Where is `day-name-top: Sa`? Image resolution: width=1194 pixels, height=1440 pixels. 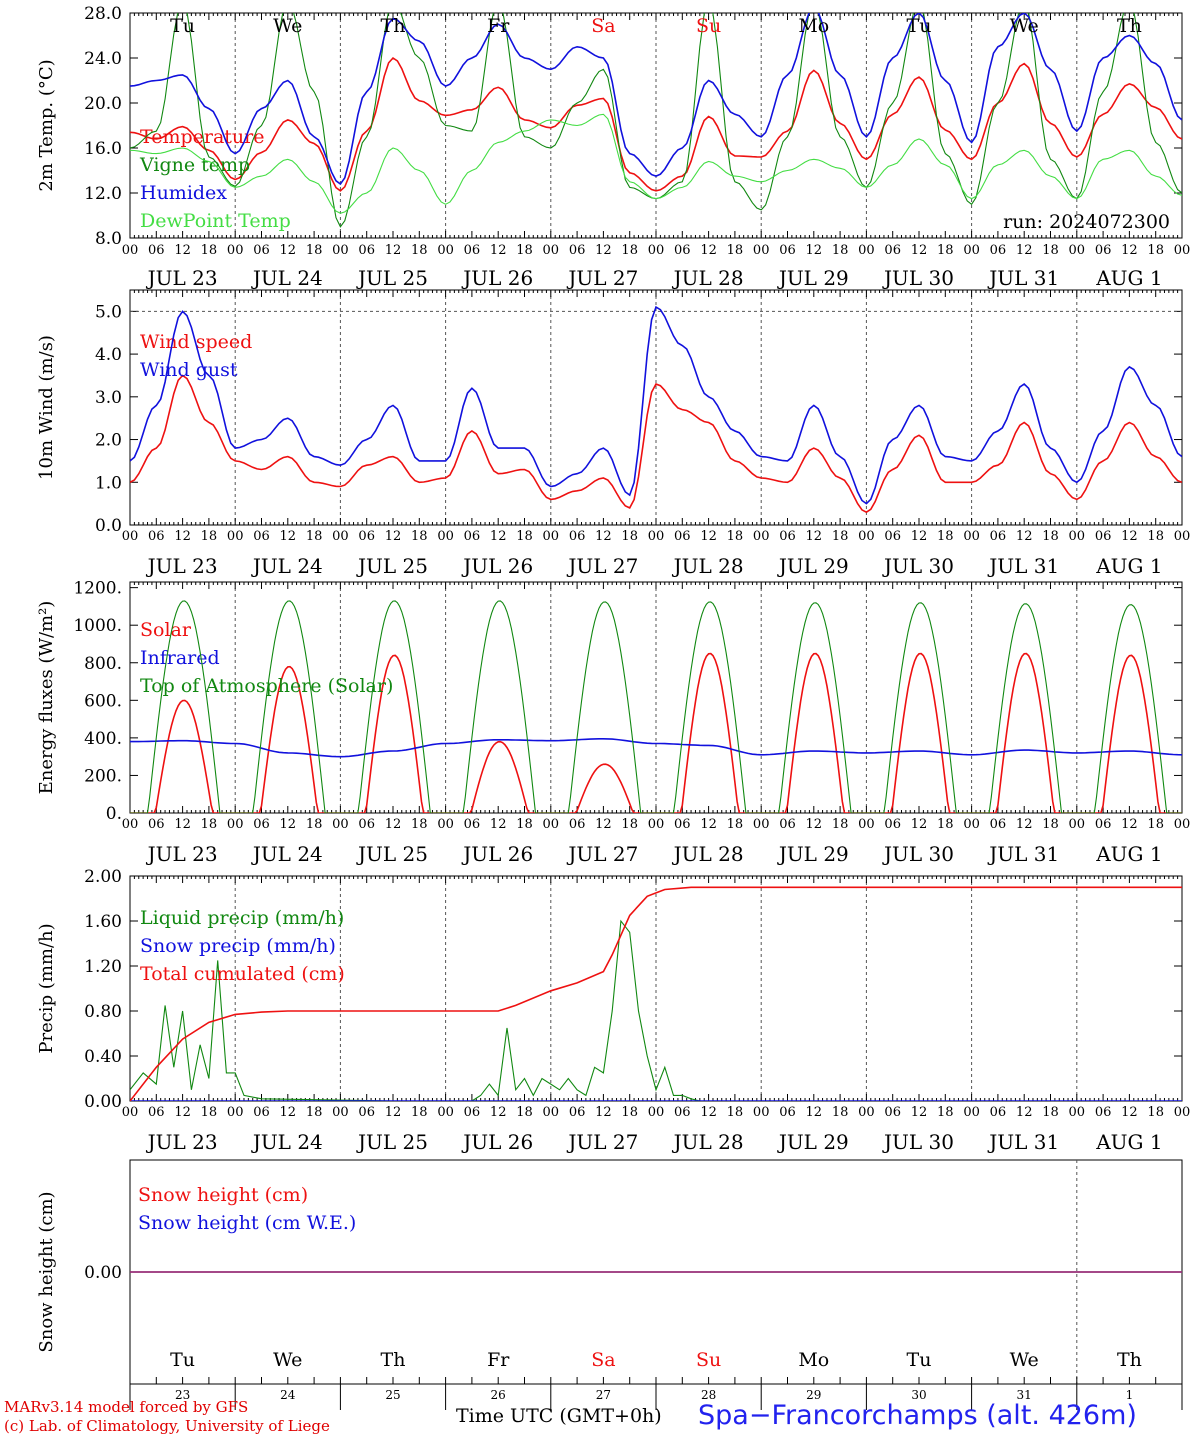 day-name-top: Sa is located at coordinates (603, 26).